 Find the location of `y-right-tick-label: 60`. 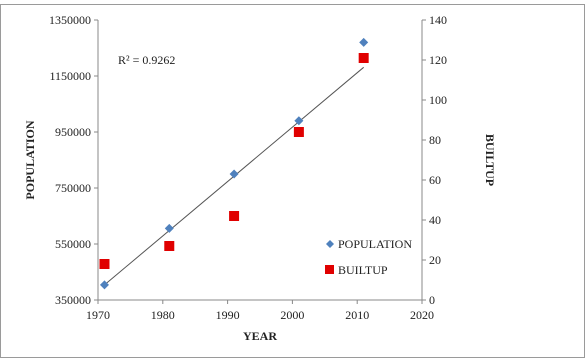

y-right-tick-label: 60 is located at coordinates (435, 180).